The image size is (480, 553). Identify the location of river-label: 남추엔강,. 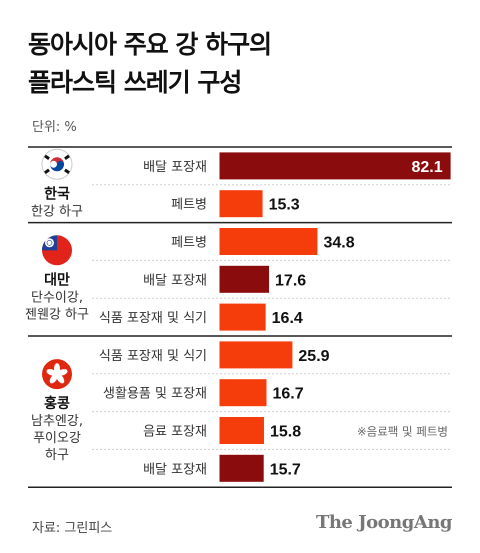
(57, 421).